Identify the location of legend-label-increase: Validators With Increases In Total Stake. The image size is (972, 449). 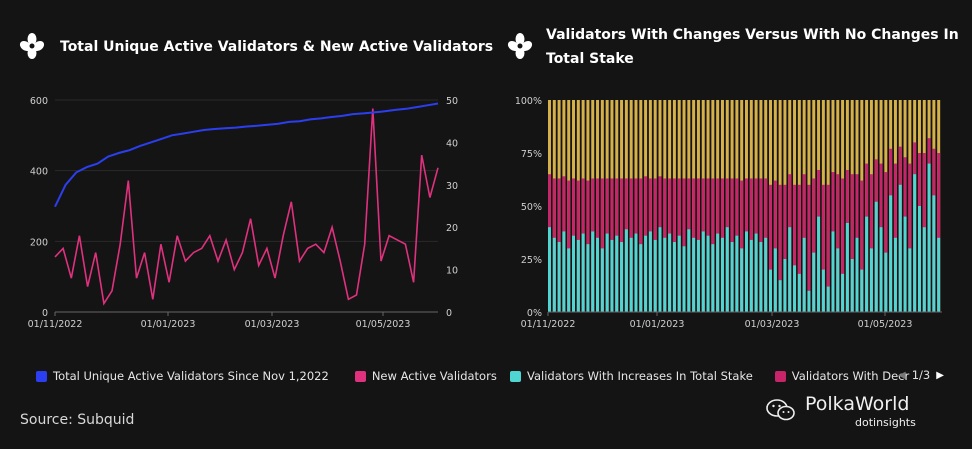
(640, 376).